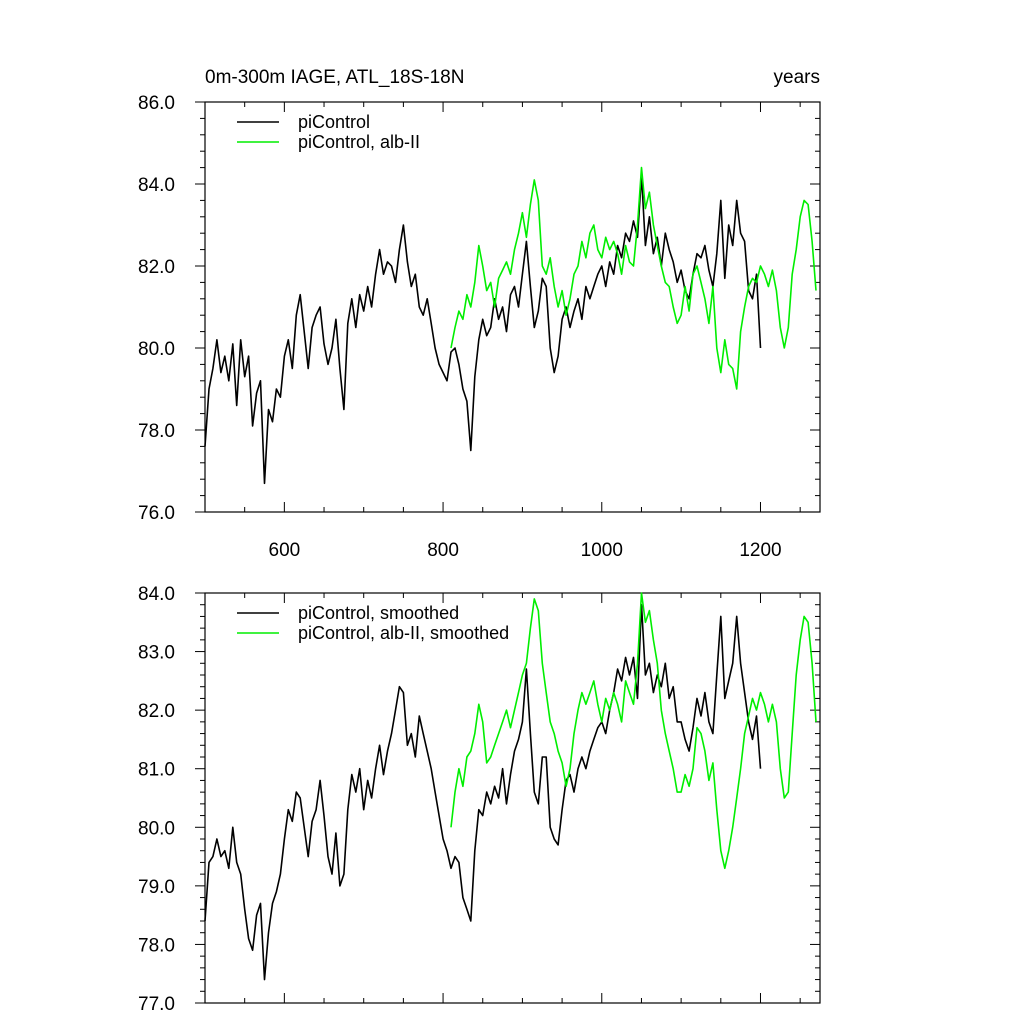 This screenshot has width=1024, height=1024. Describe the element at coordinates (285, 550) in the screenshot. I see `x-tick-label: 600` at that location.